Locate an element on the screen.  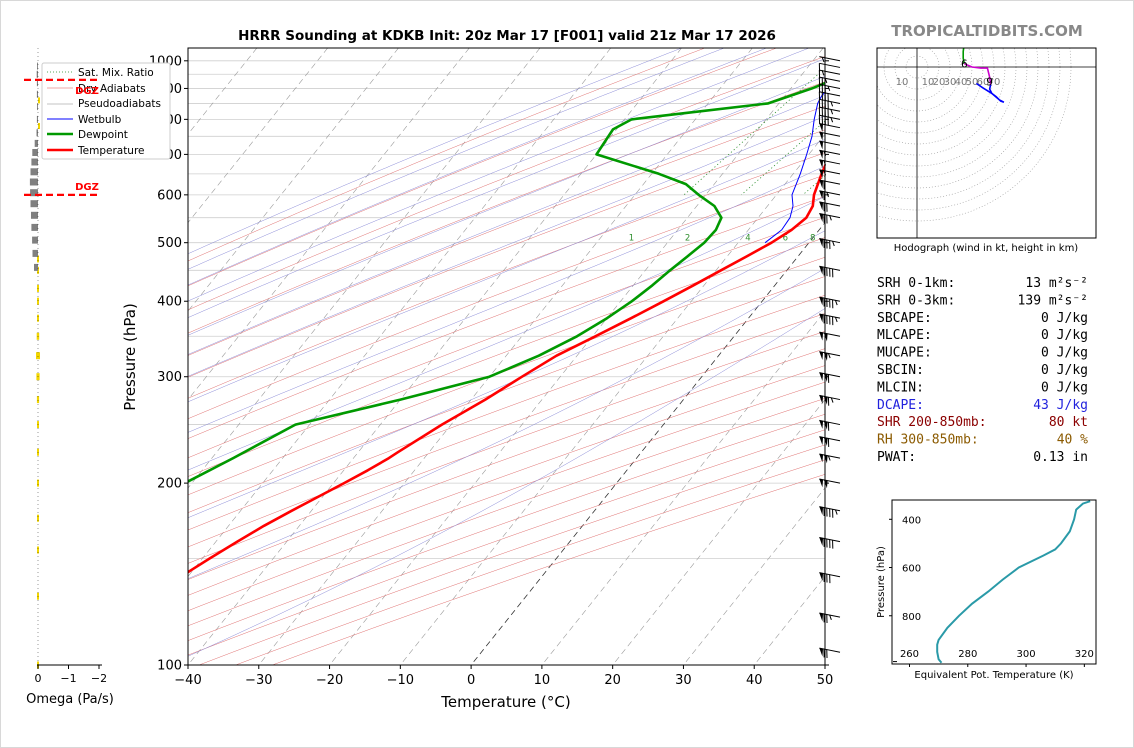
skewt-ylabel: Pressure (hPa) is located at coordinates (130, 357).